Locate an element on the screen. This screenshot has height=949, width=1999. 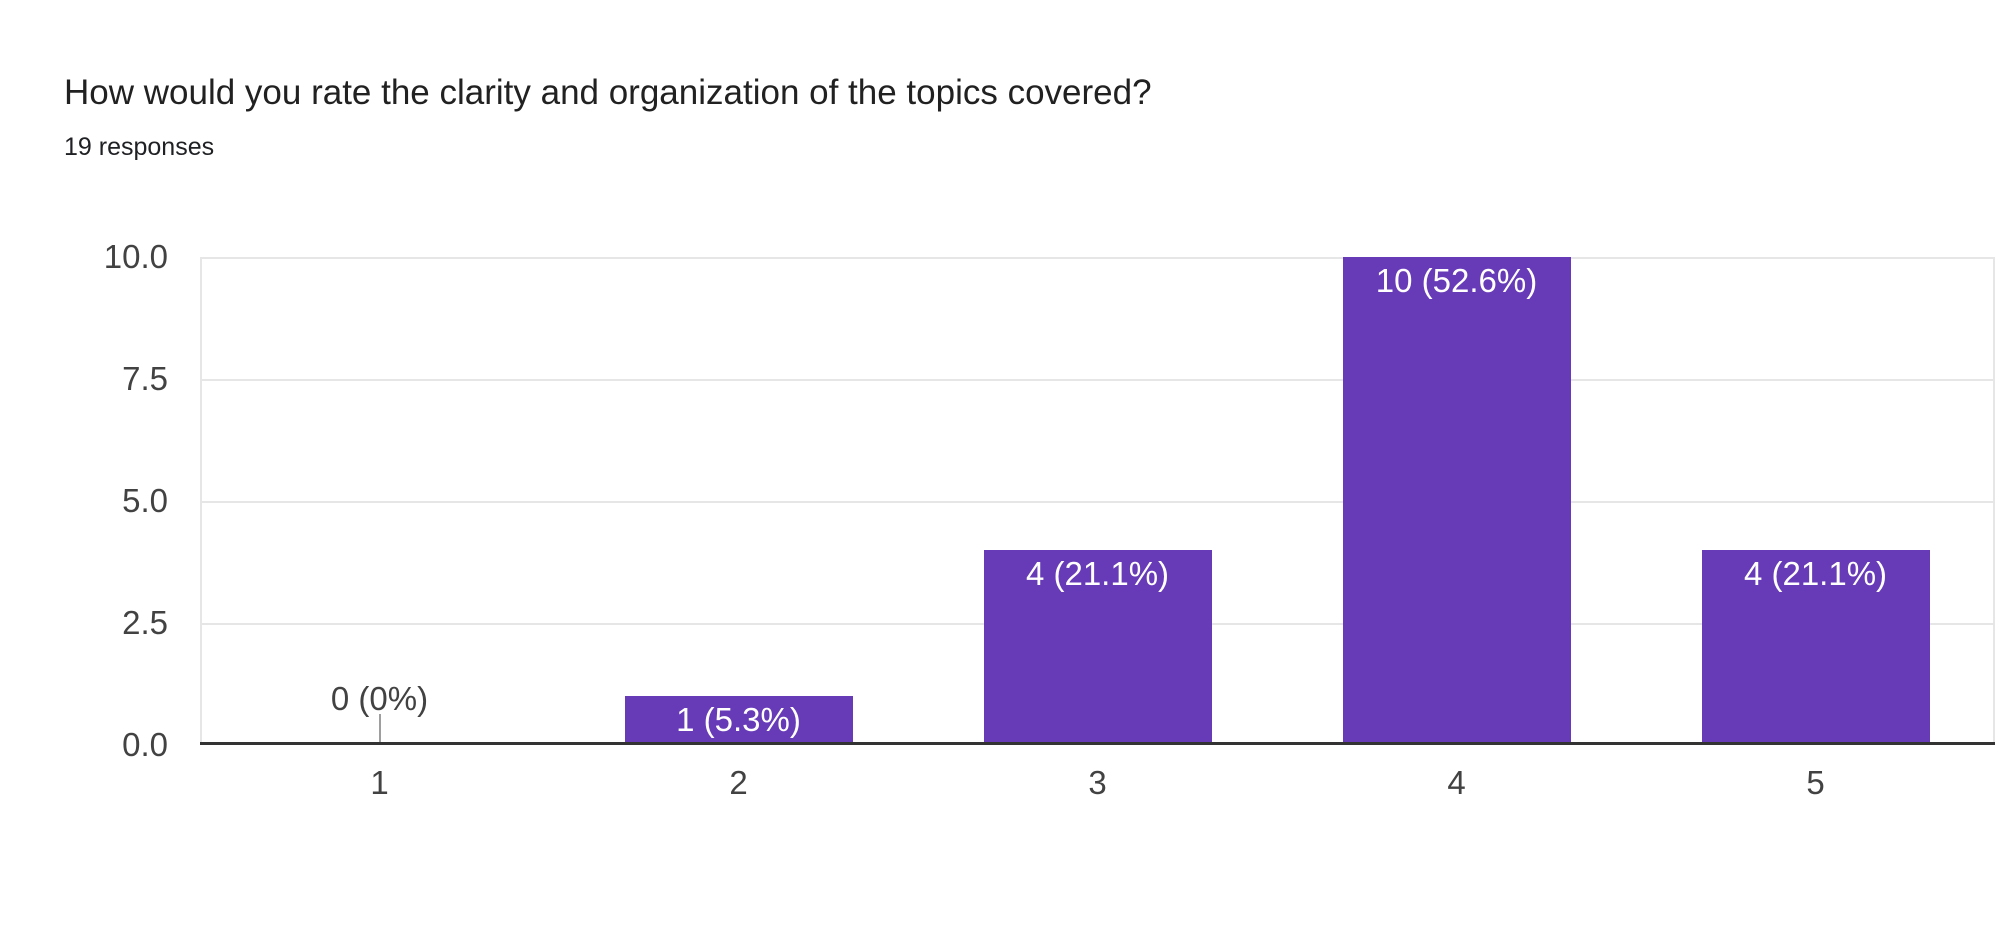
y-axis-tick-label: 5.0 is located at coordinates (145, 500).